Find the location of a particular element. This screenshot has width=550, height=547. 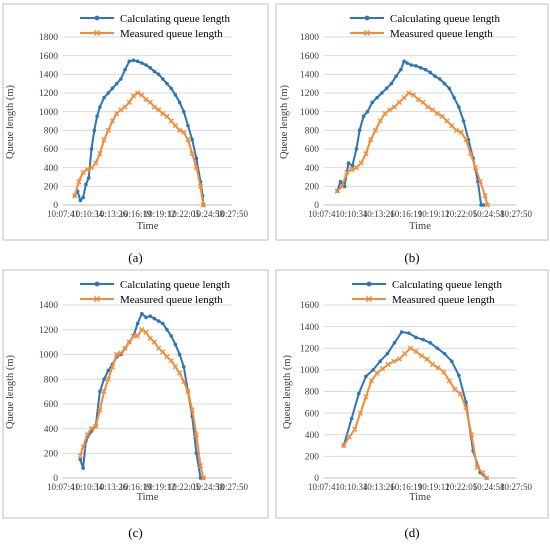

y-tick-label: 1400 is located at coordinates (48, 306).